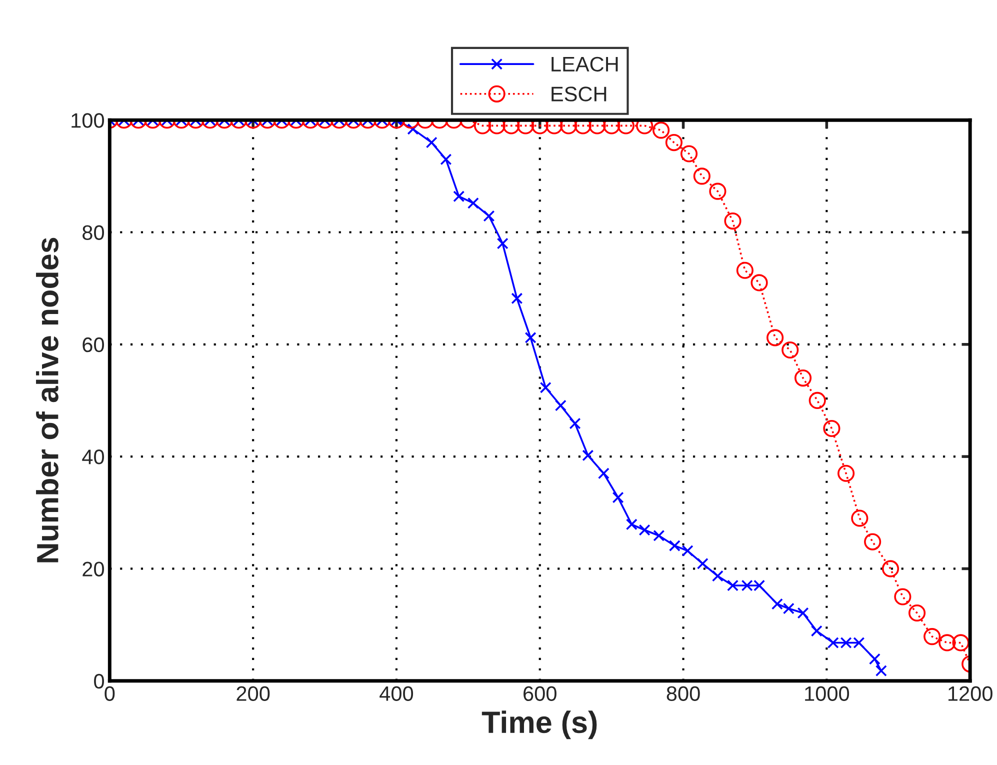 The image size is (997, 765). What do you see at coordinates (99, 681) in the screenshot?
I see `y-tick-label: 0` at bounding box center [99, 681].